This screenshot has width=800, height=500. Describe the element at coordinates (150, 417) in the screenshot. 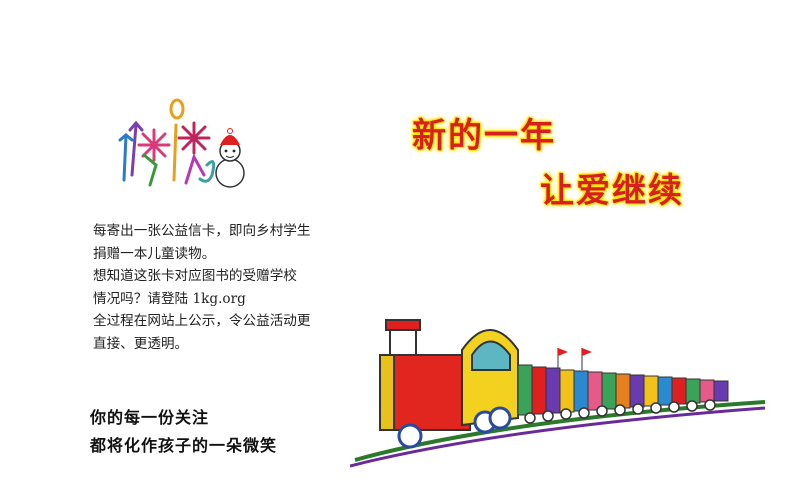

I see `slogan-line-1: 你的每一份关注` at that location.